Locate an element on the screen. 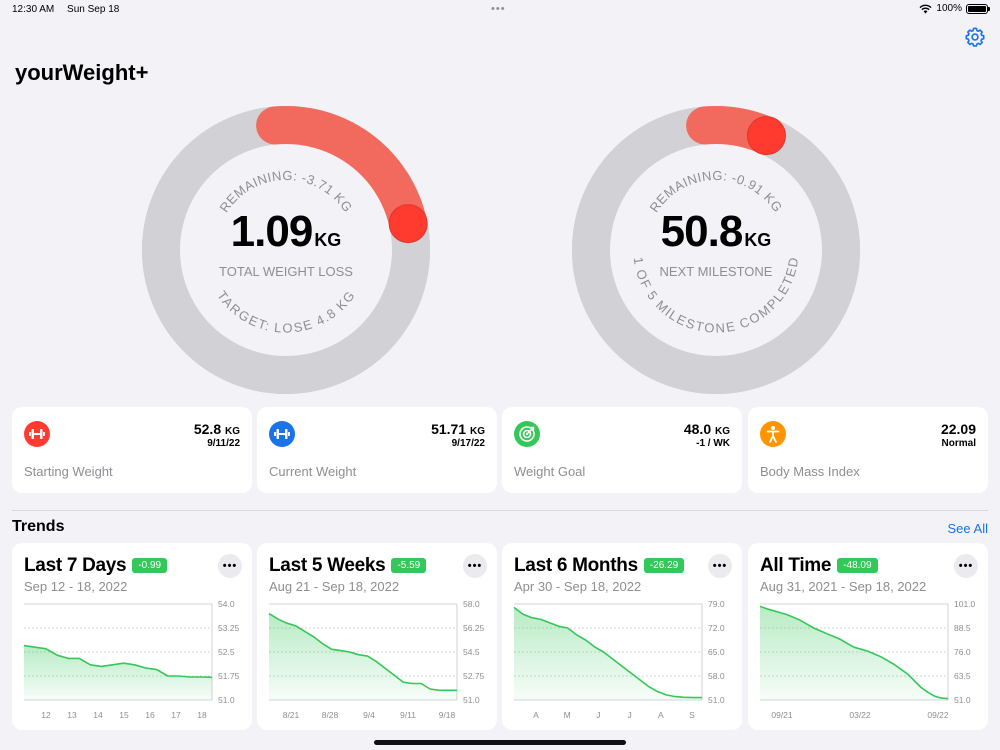  x-tick-label: S is located at coordinates (692, 715).